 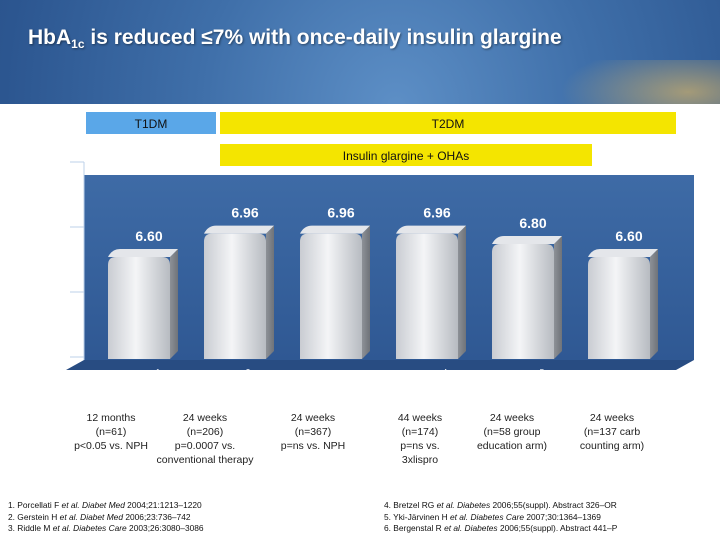 What do you see at coordinates (604, 391) in the screenshot?
I see `x-tick-label: counting` at bounding box center [604, 391].